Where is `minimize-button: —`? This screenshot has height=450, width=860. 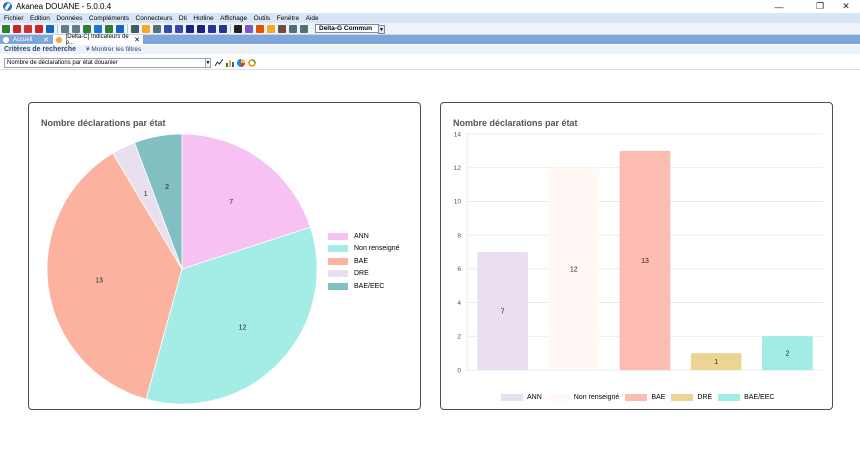
minimize-button: — is located at coordinates (779, 6).